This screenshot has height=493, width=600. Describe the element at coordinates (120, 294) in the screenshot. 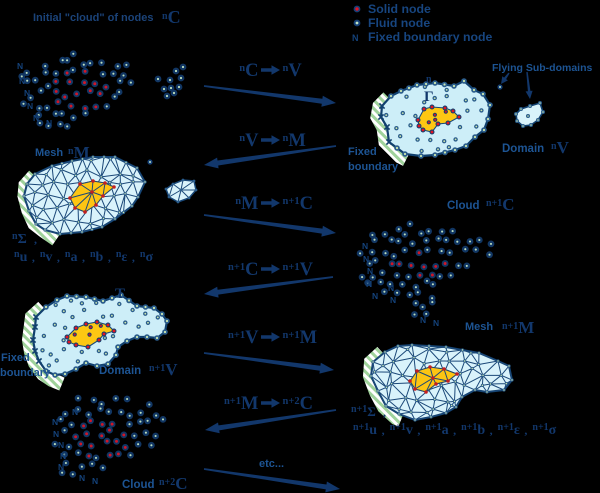

I see `svg-text: T` at that location.